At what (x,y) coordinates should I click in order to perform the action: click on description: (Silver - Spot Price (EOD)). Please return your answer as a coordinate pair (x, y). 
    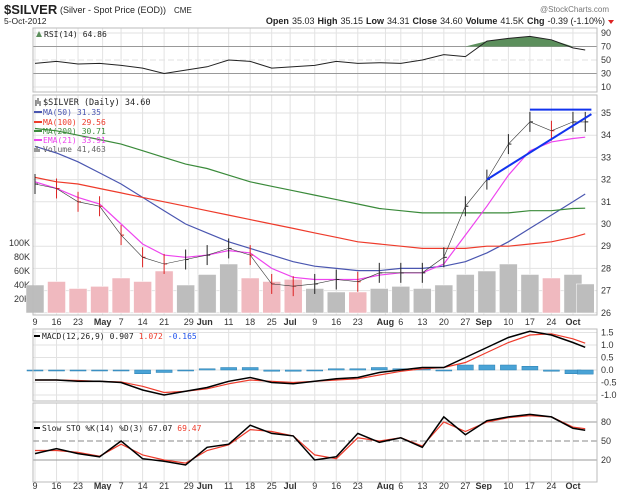
    Looking at the image, I should click on (113, 10).